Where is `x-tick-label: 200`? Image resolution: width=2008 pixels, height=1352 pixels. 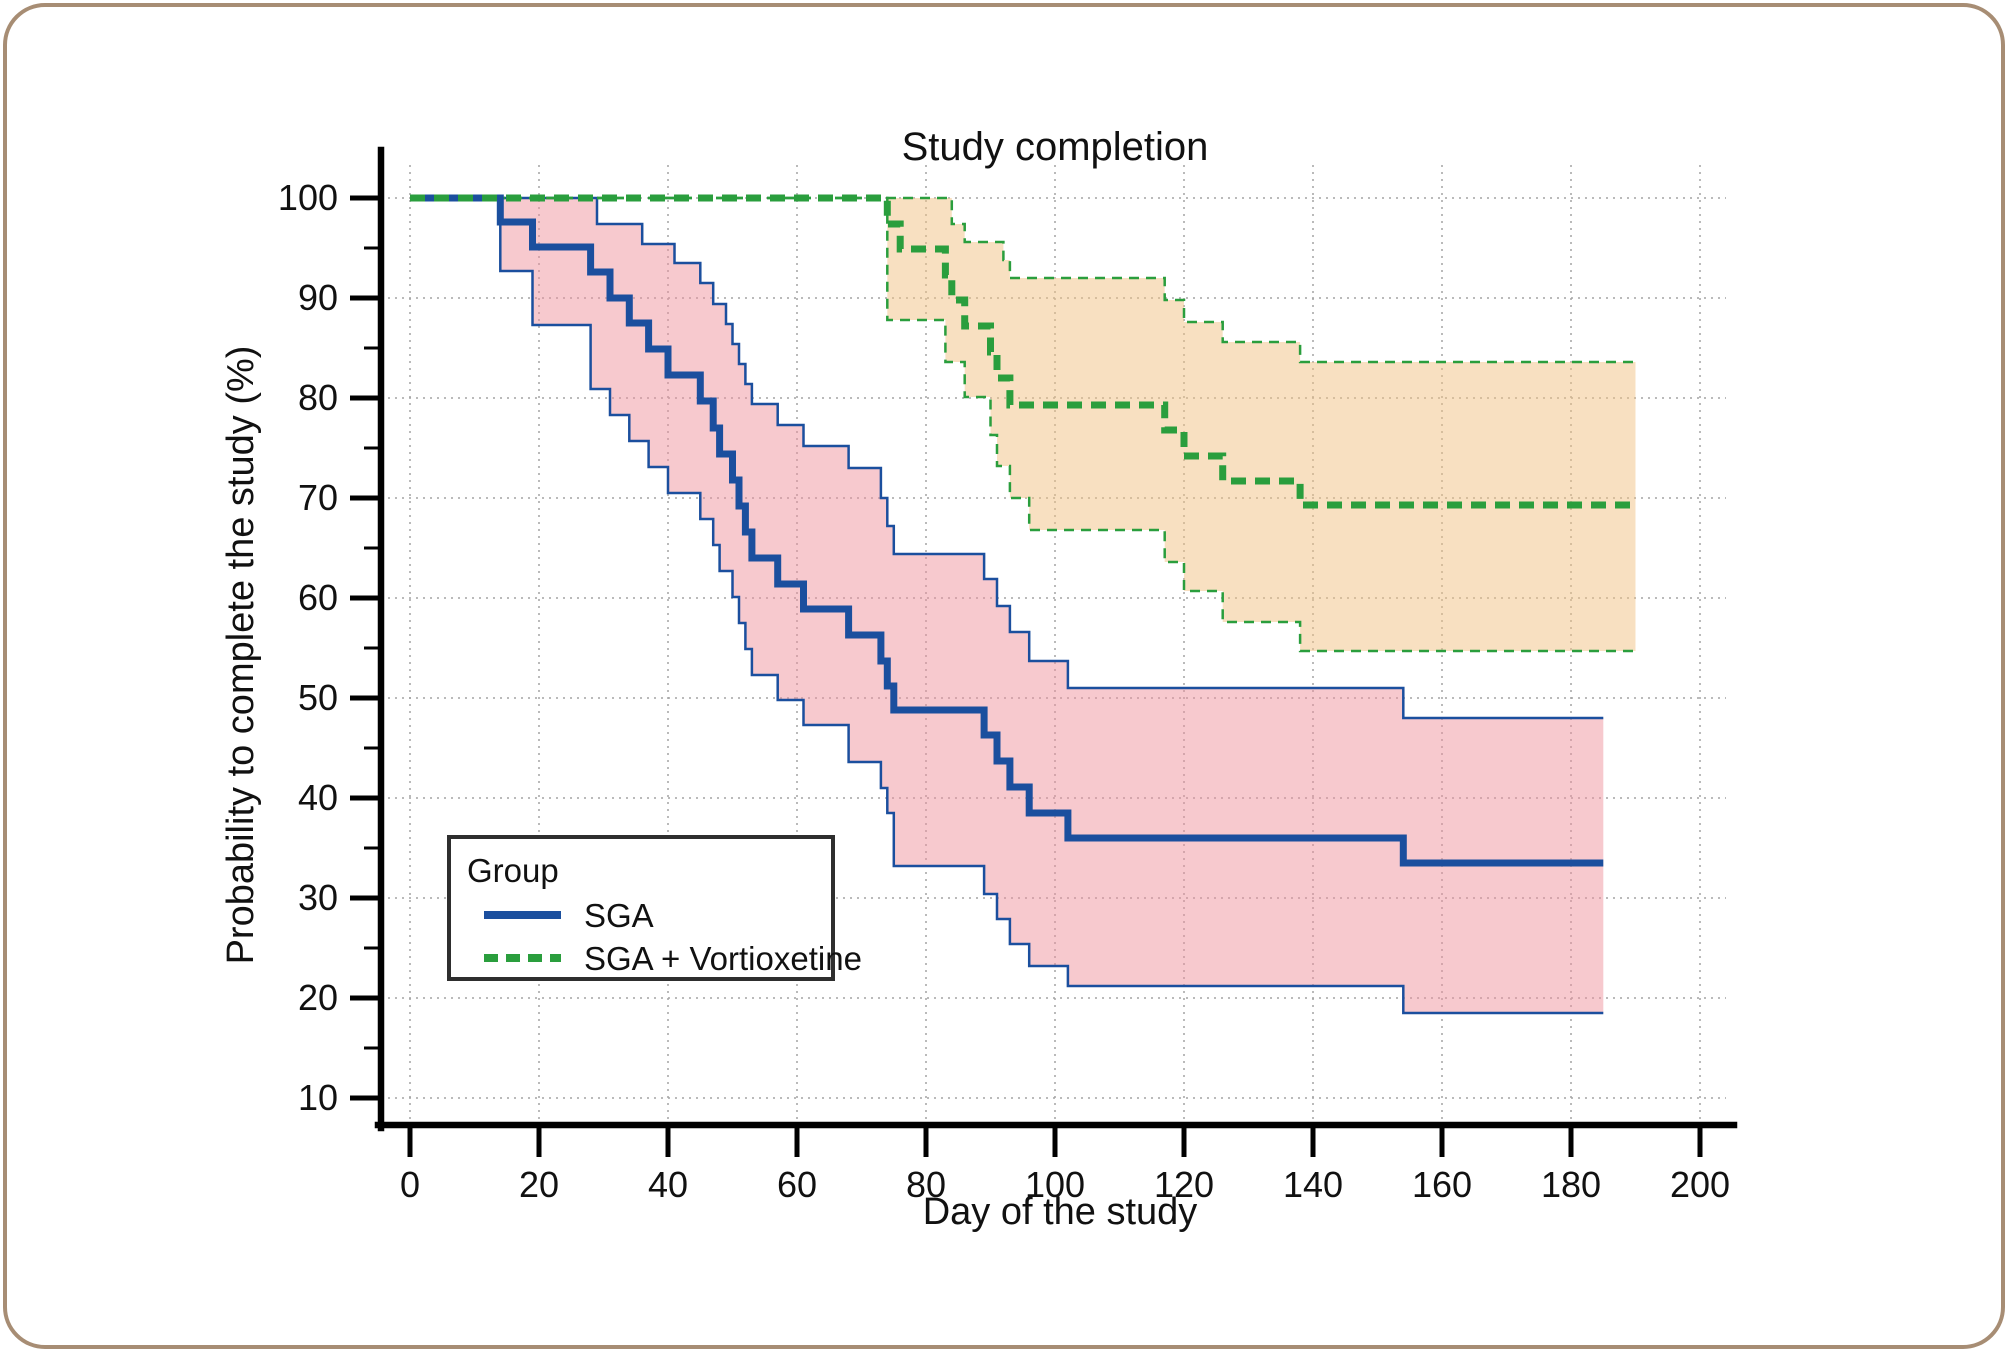 x-tick-label: 200 is located at coordinates (1700, 1184).